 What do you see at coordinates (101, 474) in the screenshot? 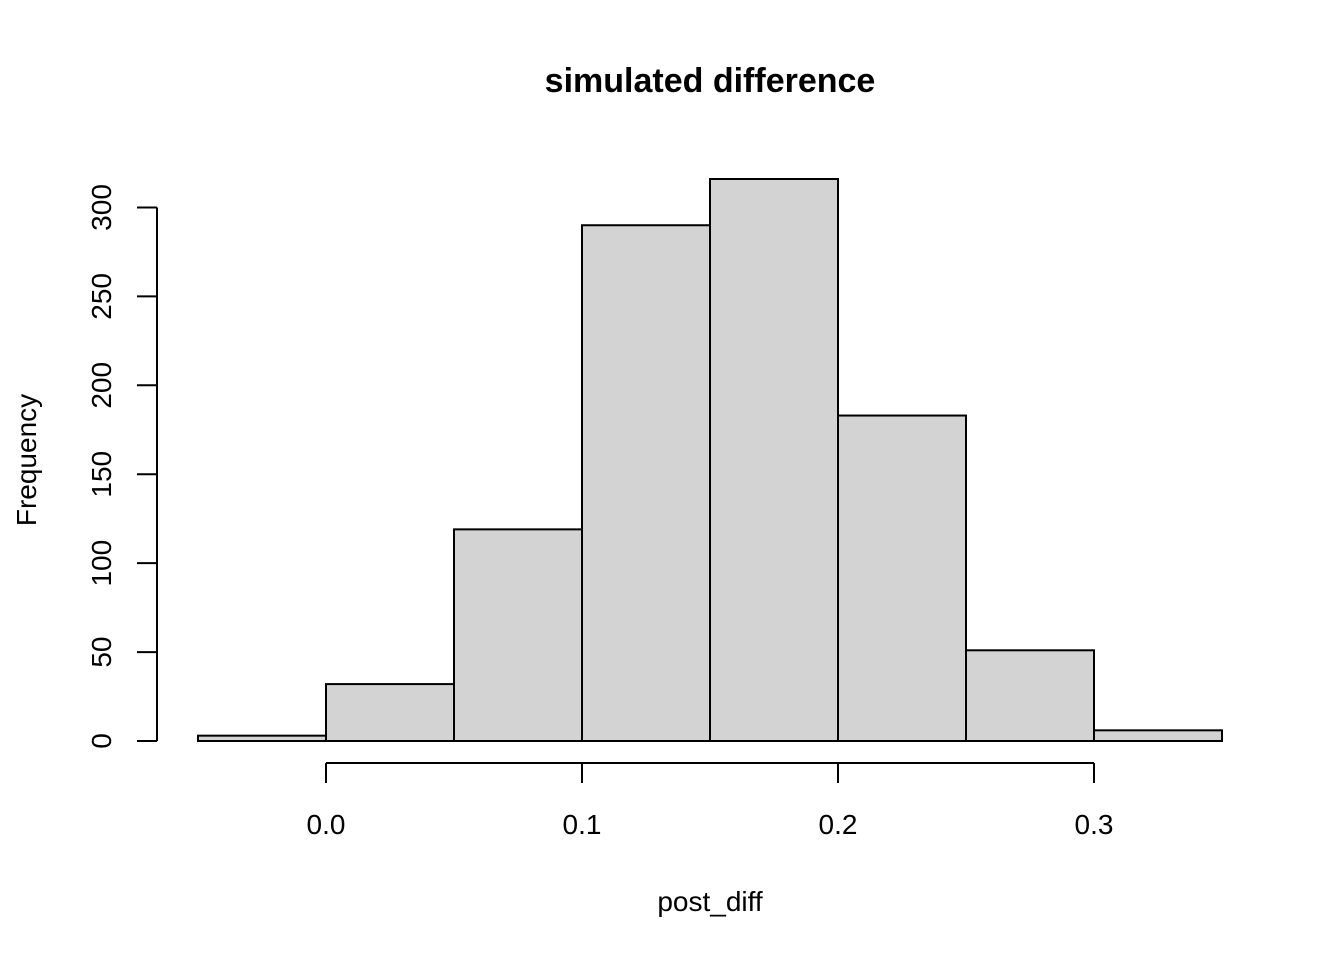
I see `y-tick-label: 150` at bounding box center [101, 474].